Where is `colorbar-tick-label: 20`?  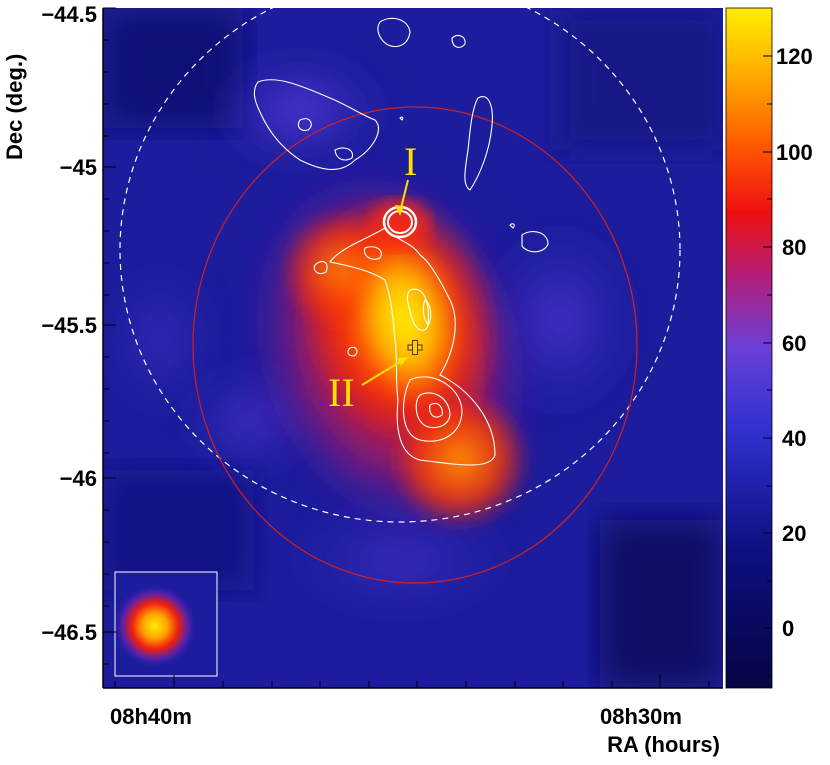 colorbar-tick-label: 20 is located at coordinates (794, 533).